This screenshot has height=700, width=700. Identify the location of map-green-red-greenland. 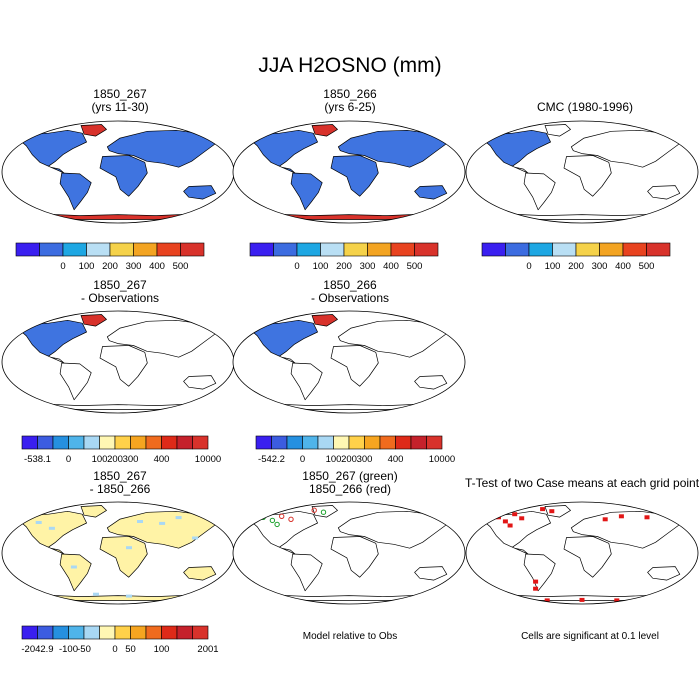
(324, 511).